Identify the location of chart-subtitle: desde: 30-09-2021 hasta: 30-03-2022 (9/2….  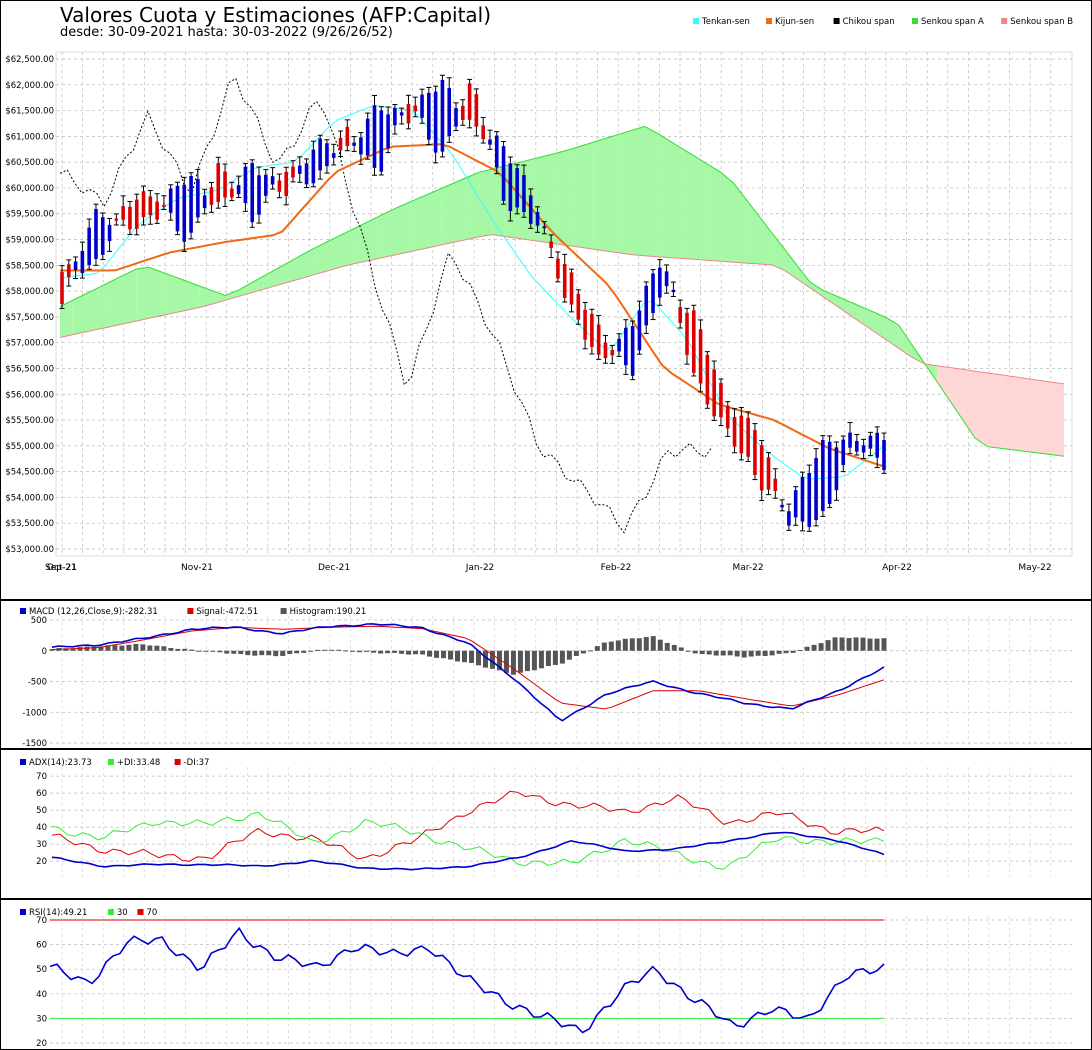
(226, 32).